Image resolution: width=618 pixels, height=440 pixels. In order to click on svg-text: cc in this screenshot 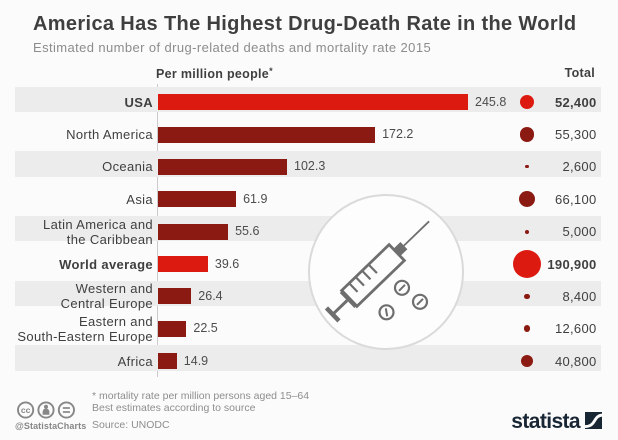, I will do `click(26, 410)`.